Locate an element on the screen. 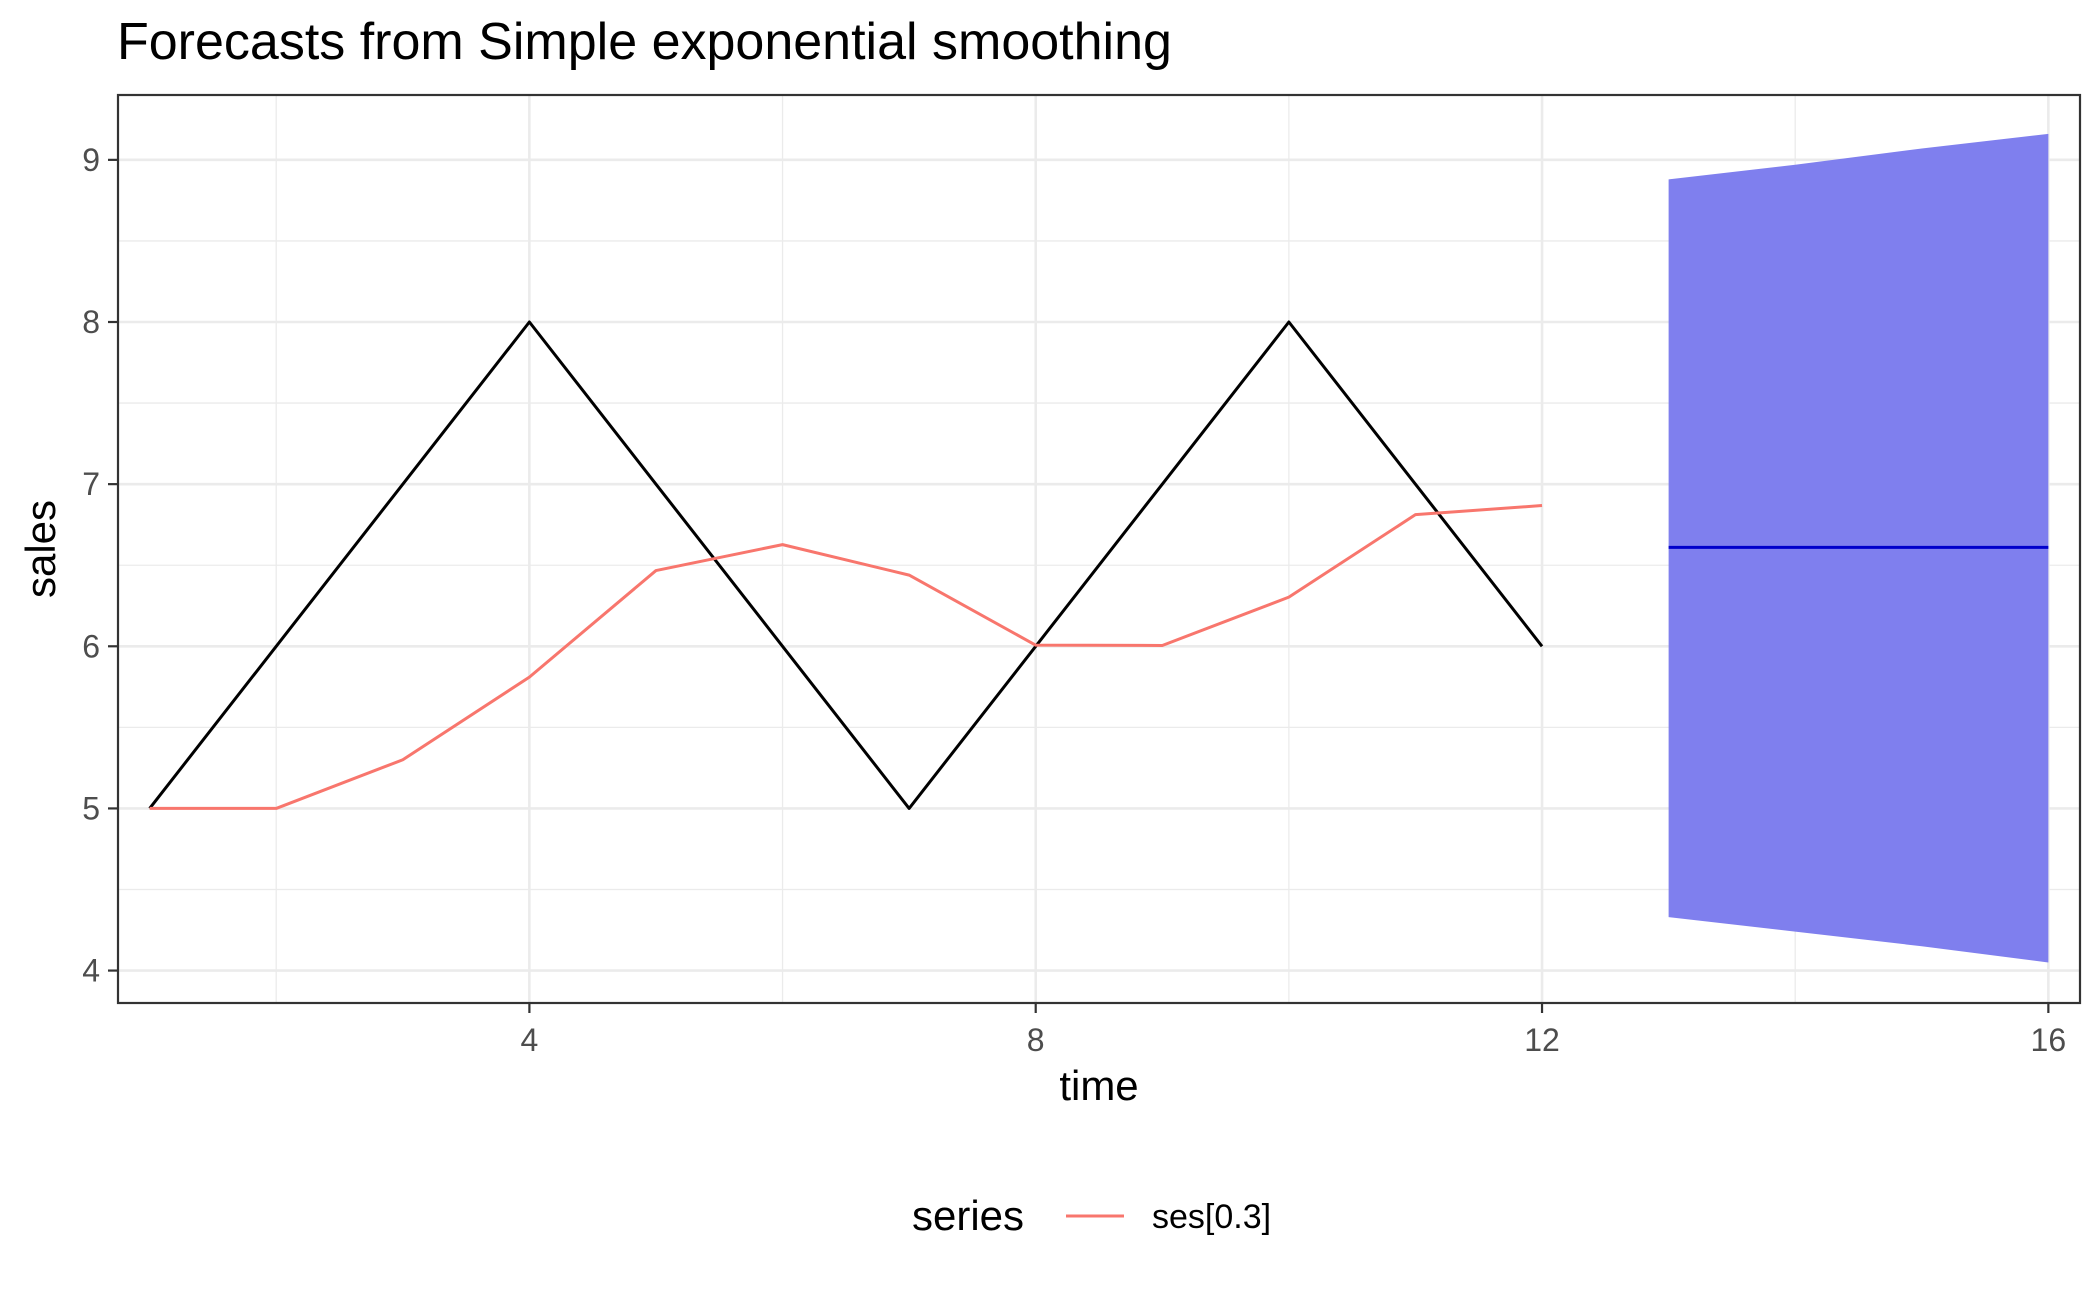 Image resolution: width=2100 pixels, height=1297 pixels. x-tick-label-1: 8 is located at coordinates (1036, 1040).